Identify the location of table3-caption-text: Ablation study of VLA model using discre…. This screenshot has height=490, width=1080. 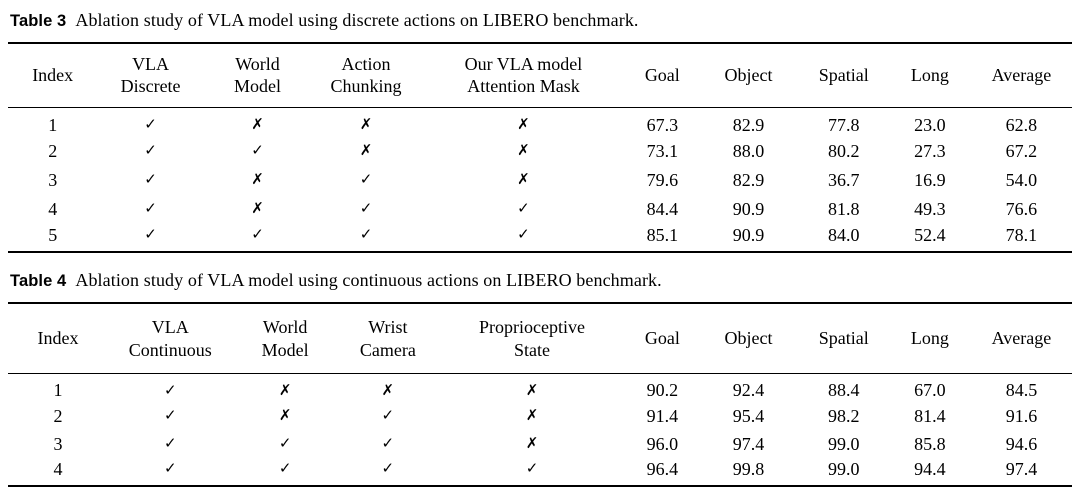
(357, 20).